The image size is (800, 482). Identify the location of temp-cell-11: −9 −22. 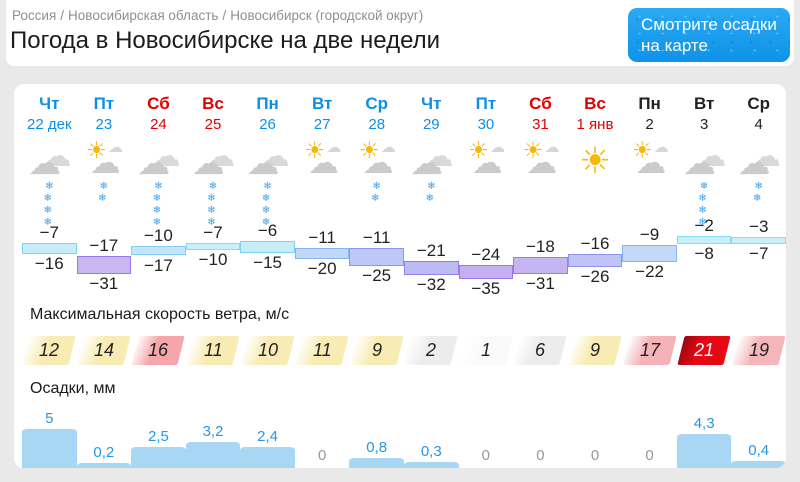
(649, 257).